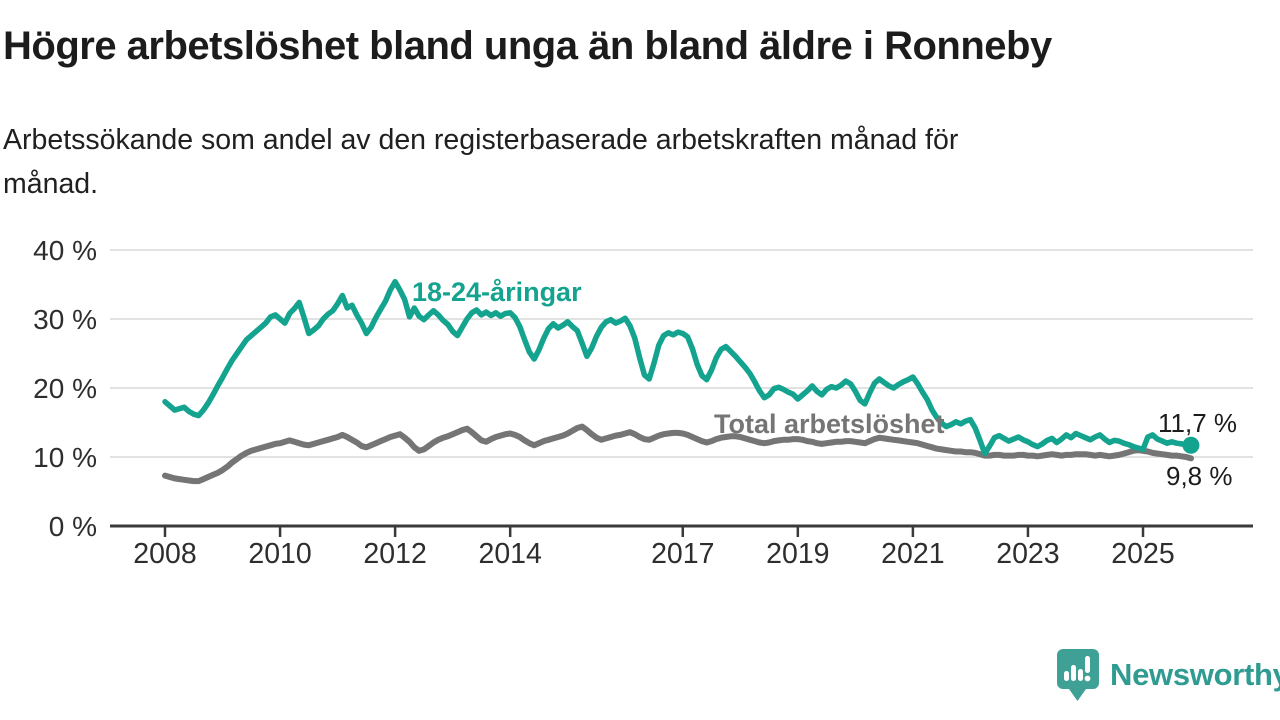 The height and width of the screenshot is (720, 1280). I want to click on series-label-total: Total arbetslöshet, so click(829, 424).